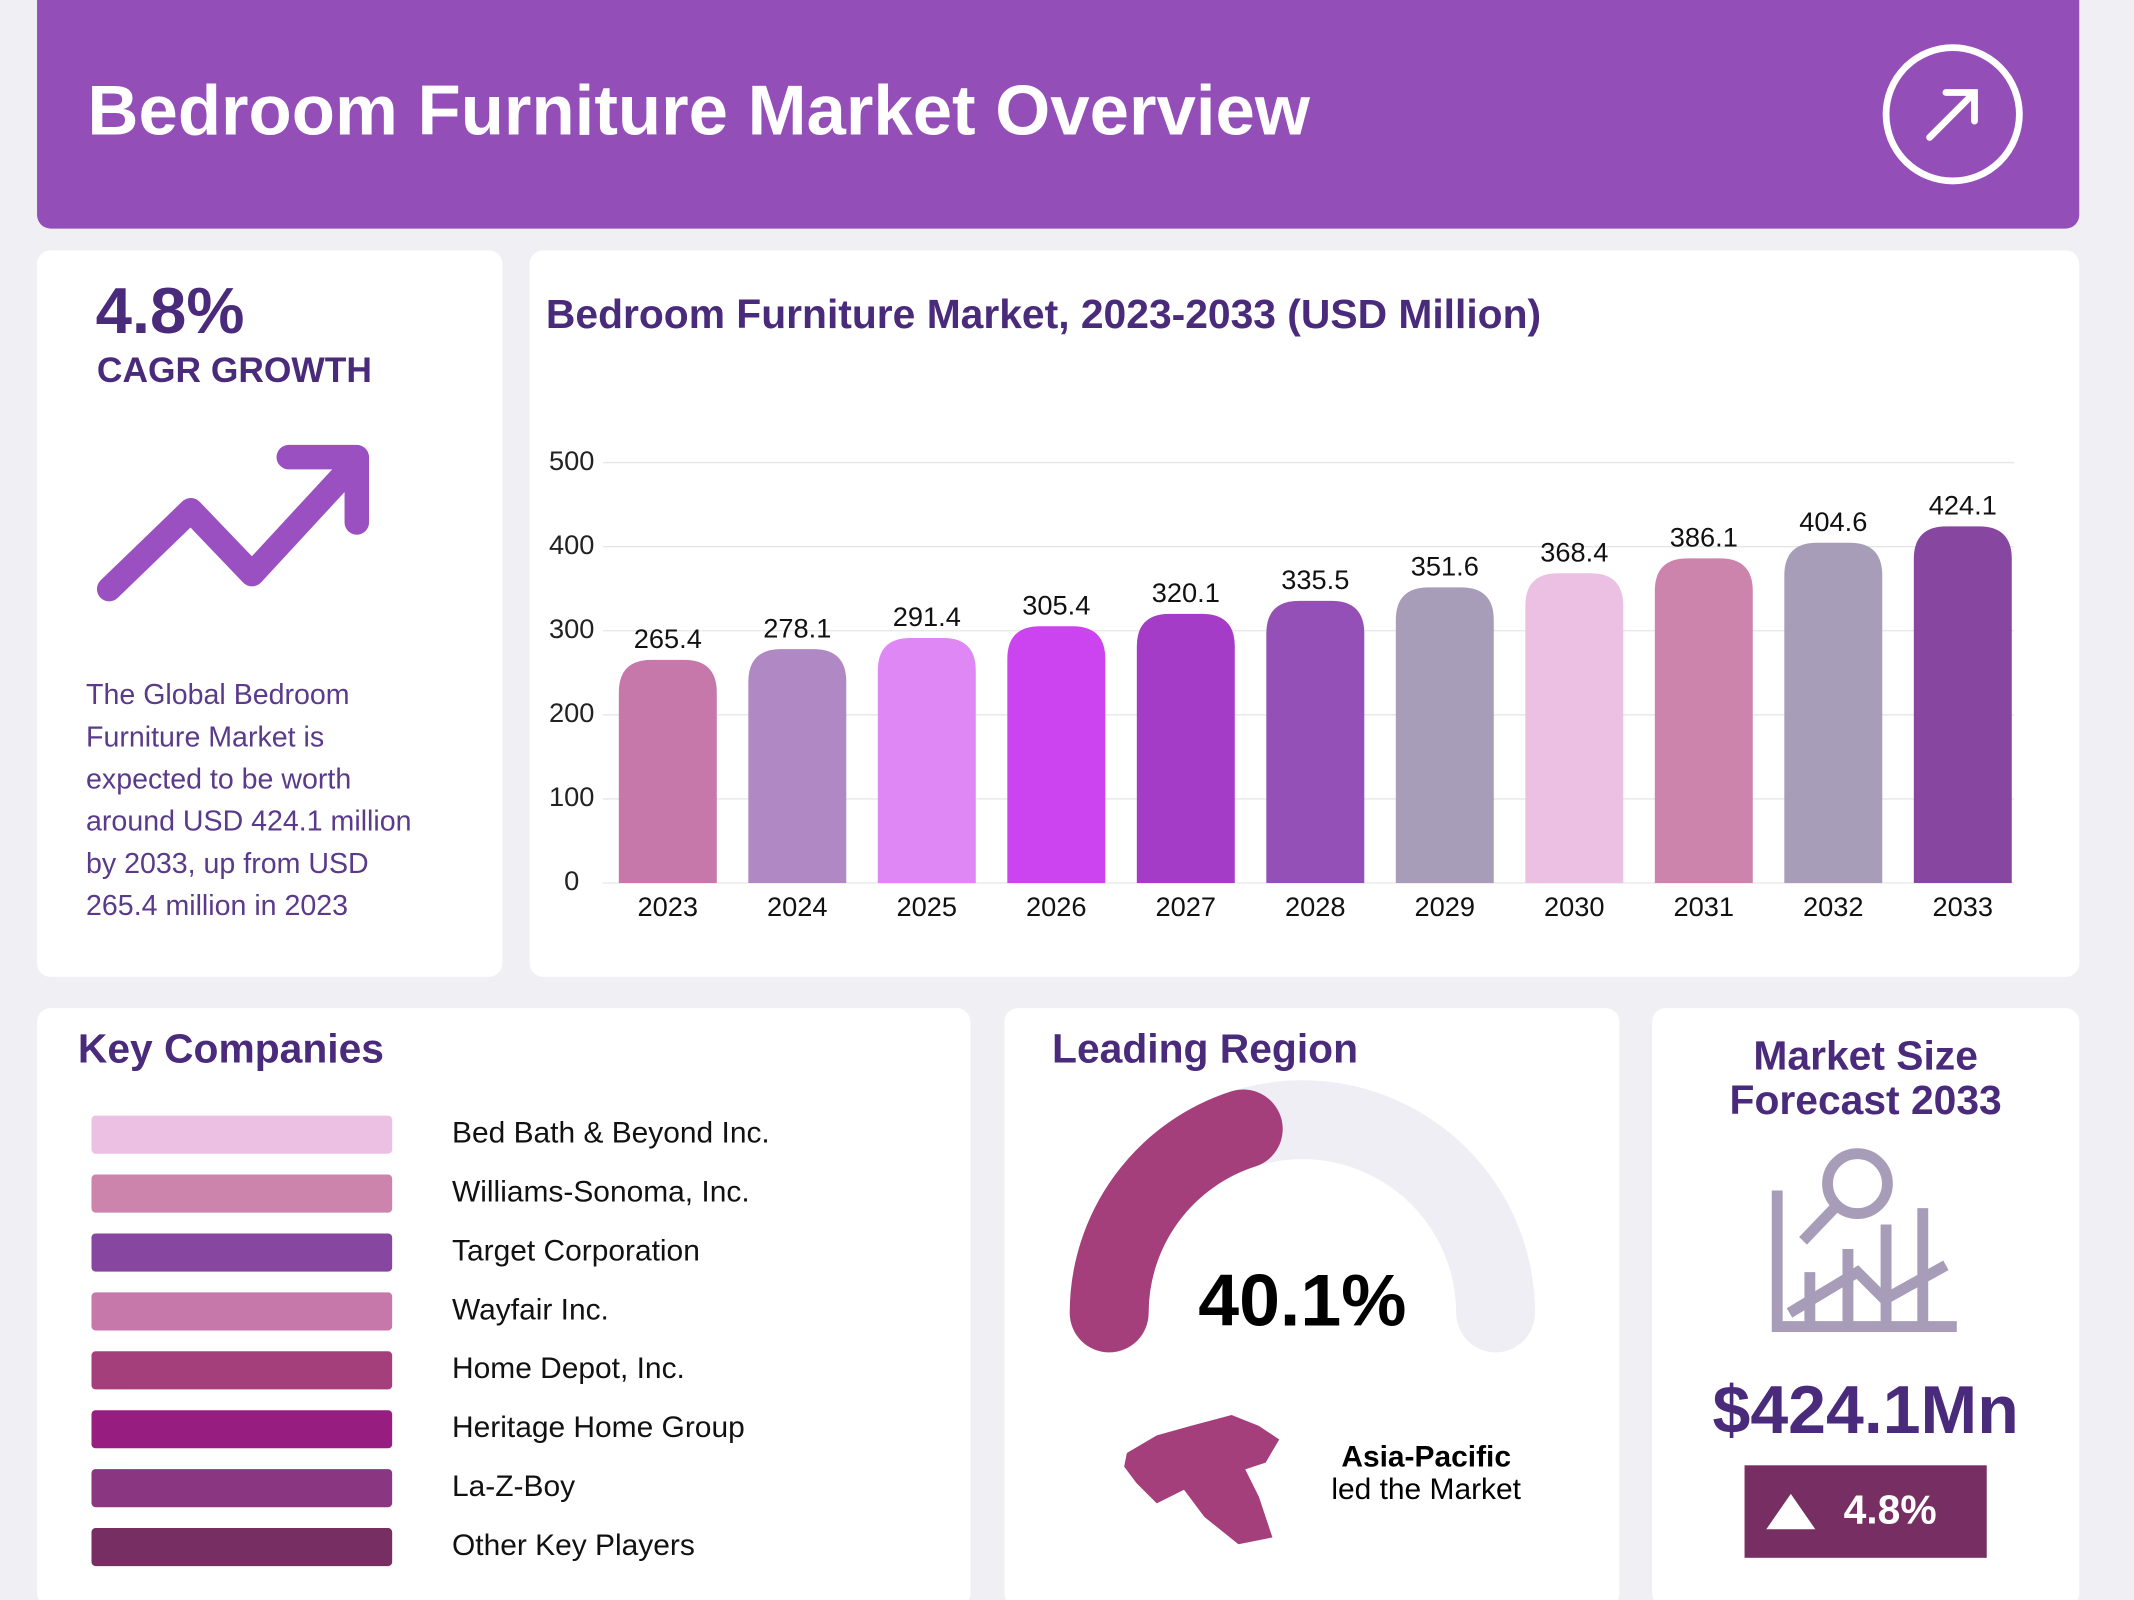 Image resolution: width=2134 pixels, height=1600 pixels. I want to click on forecast-icon, so click(1864, 1240).